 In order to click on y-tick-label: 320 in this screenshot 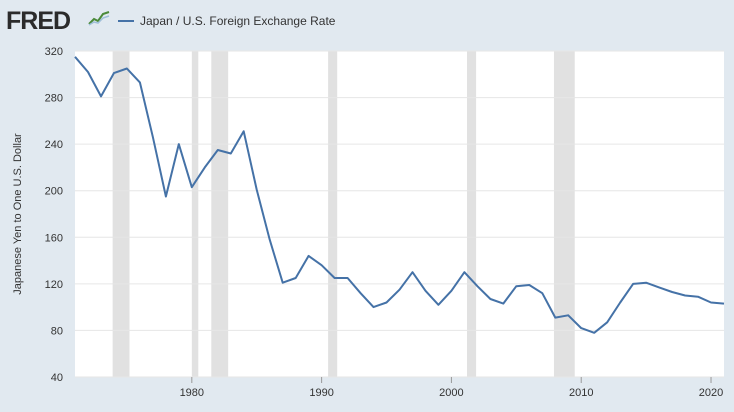, I will do `click(54, 52)`.